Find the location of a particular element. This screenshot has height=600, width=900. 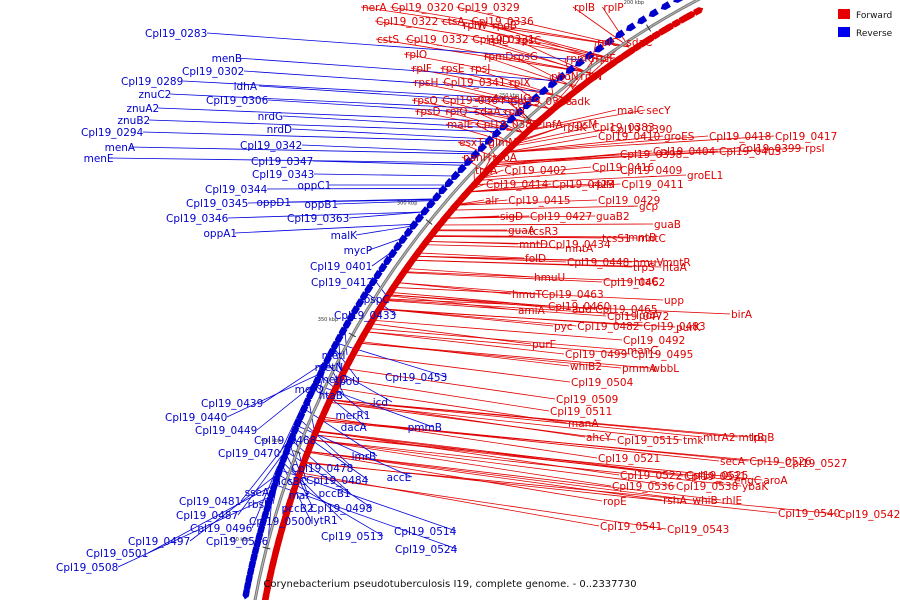

gene-label: Cpl19_0506 is located at coordinates (237, 542).